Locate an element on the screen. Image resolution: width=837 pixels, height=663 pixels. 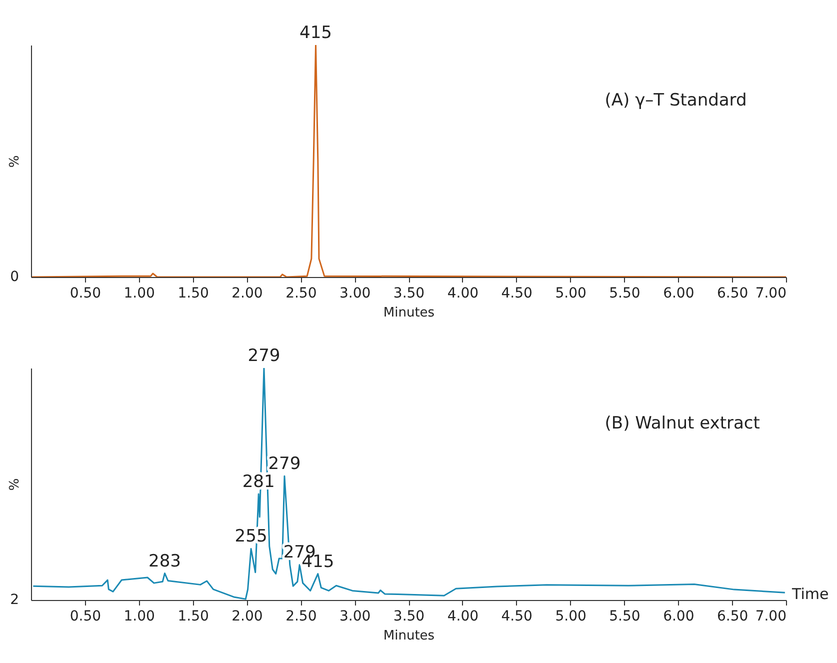
annotation: 283 is located at coordinates (164, 561).